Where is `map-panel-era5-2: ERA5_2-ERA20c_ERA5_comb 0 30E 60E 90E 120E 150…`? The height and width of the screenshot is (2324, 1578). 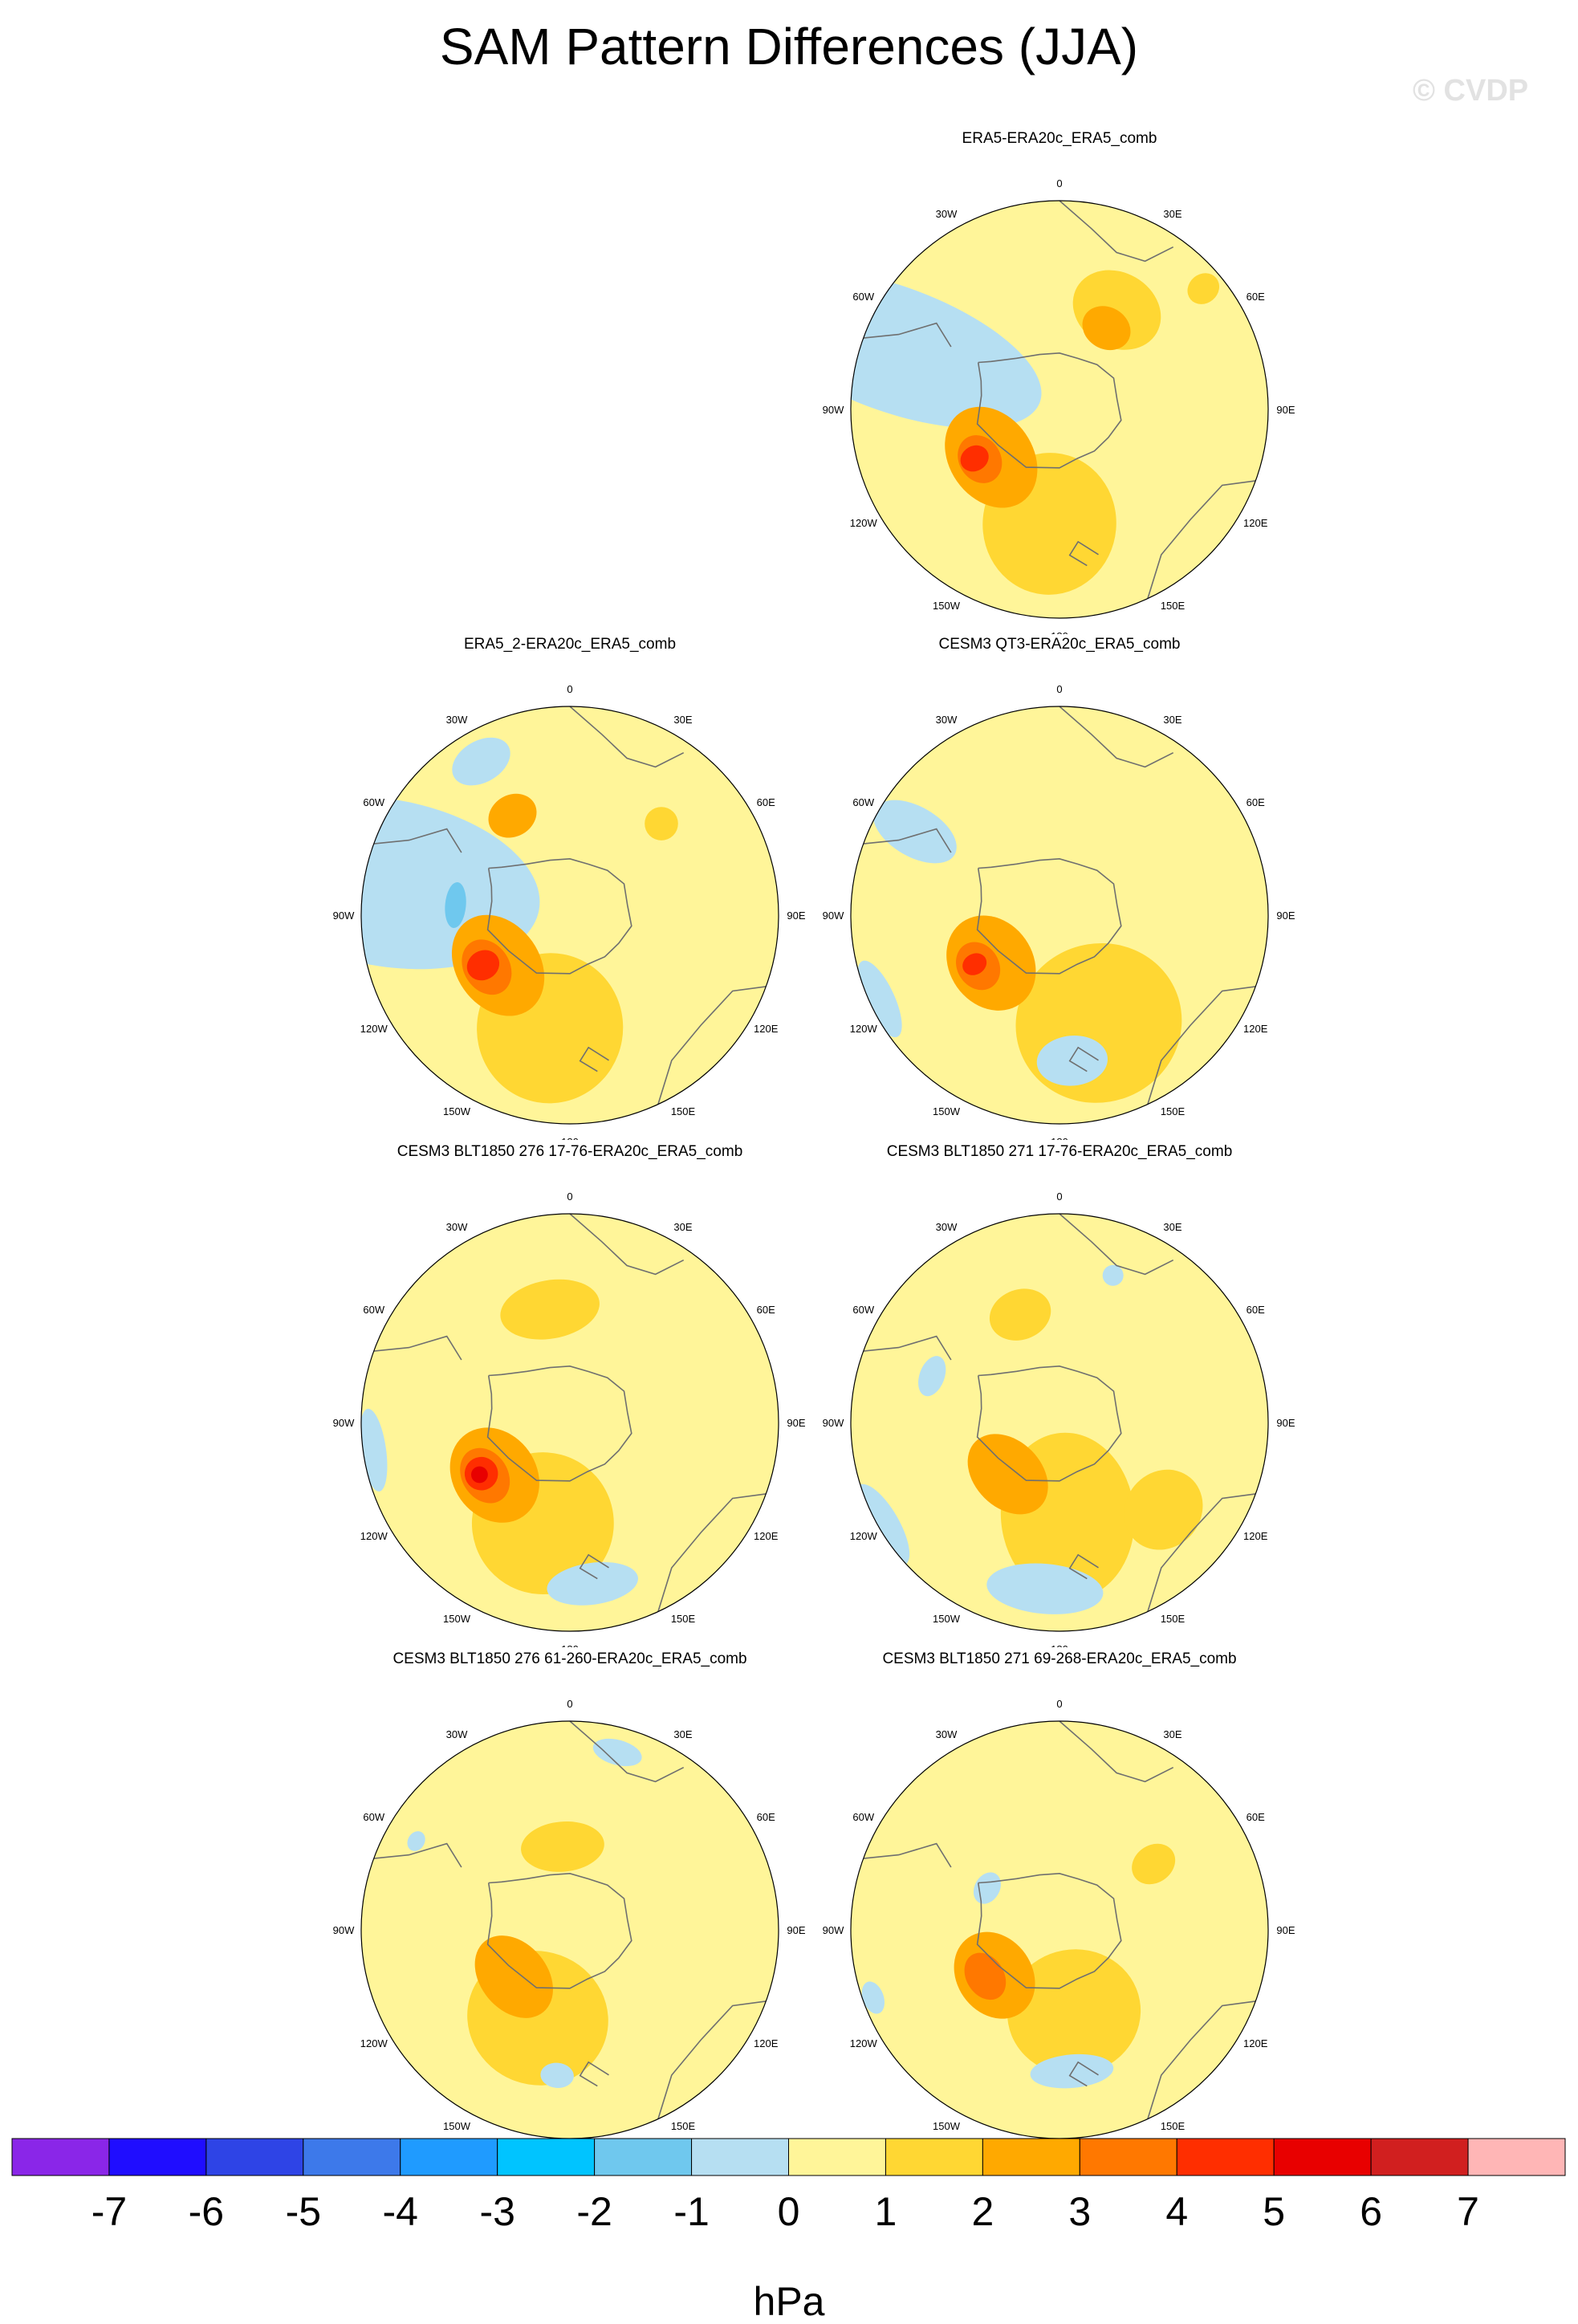
map-panel-era5-2: ERA5_2-ERA20c_ERA5_comb 0 30E 60E 90E 120E 150… is located at coordinates (570, 883).